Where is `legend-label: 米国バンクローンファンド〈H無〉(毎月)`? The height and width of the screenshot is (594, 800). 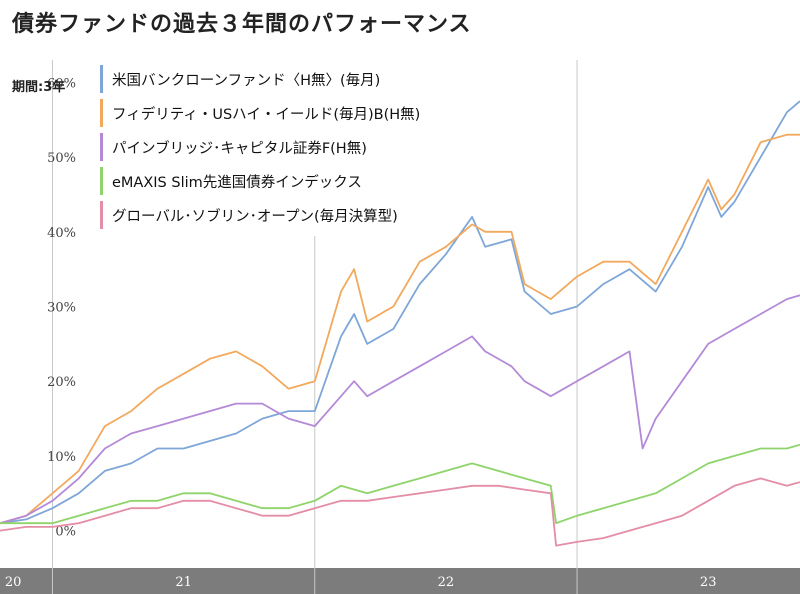 legend-label: 米国バンクローンファンド〈H無〉(毎月) is located at coordinates (246, 80).